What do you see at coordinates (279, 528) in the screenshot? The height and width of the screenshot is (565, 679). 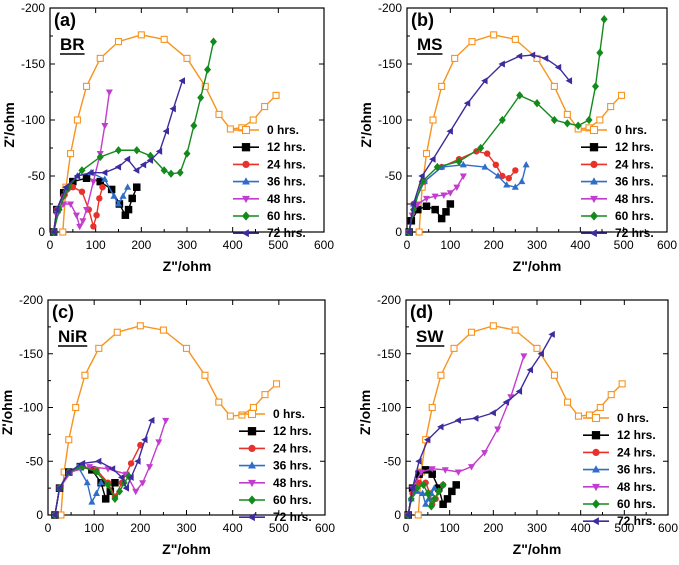 I see `x-tick-label: 500` at bounding box center [279, 528].